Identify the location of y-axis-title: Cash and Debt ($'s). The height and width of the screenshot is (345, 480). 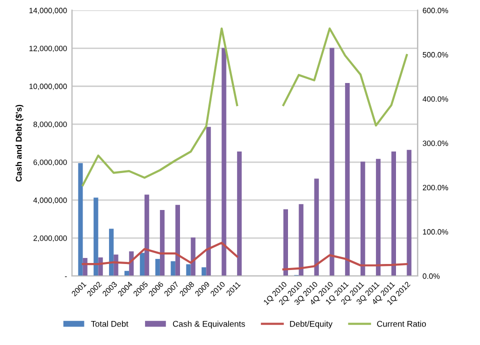
(19, 143).